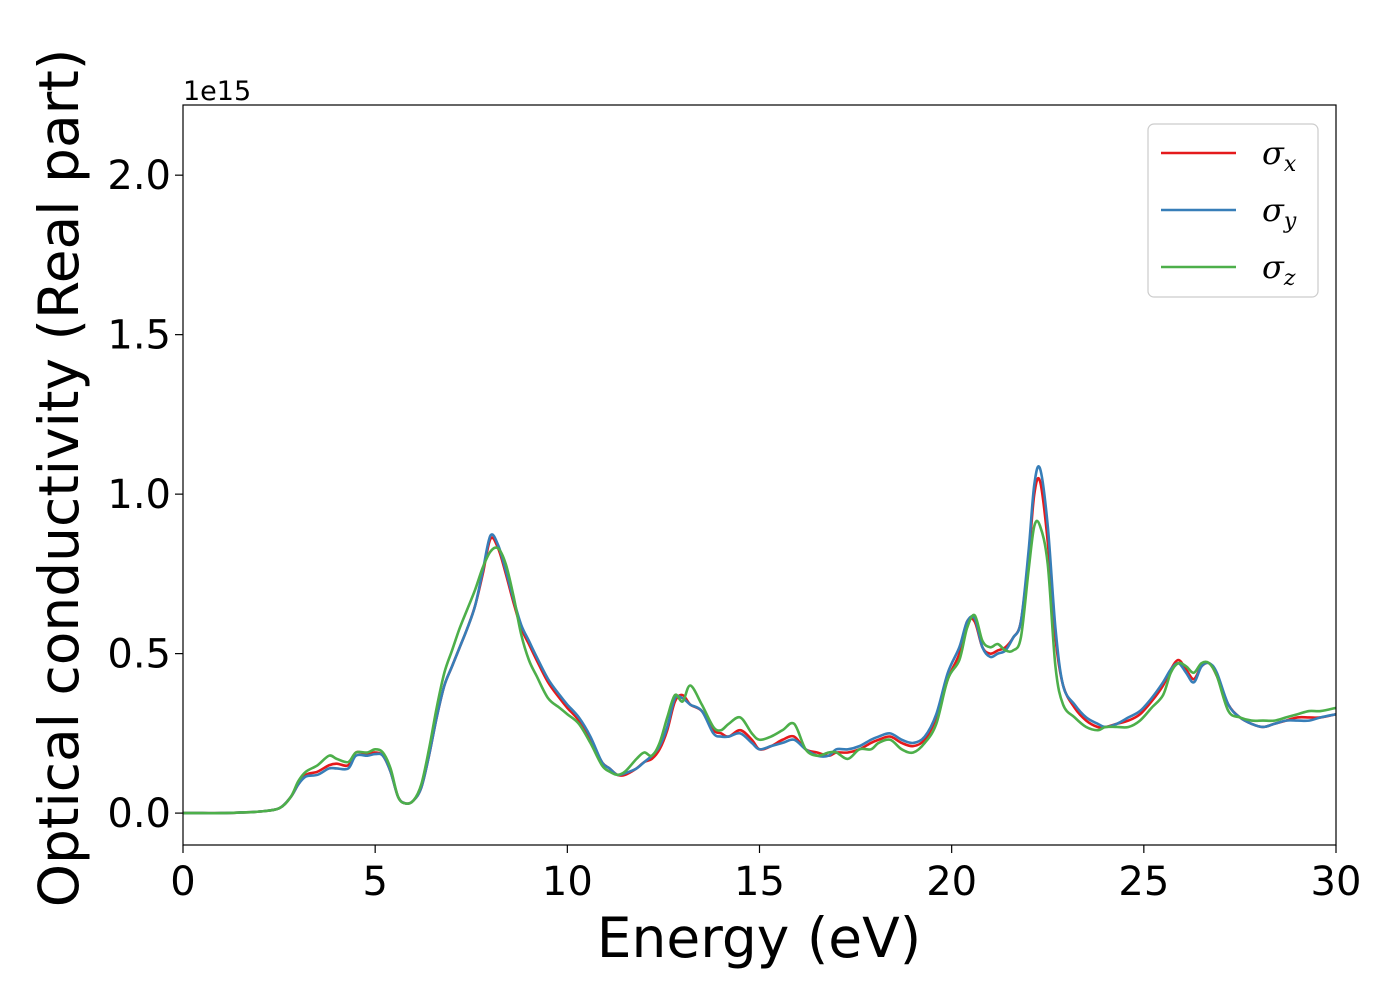  I want to click on legend-label: σx, so click(1279, 155).